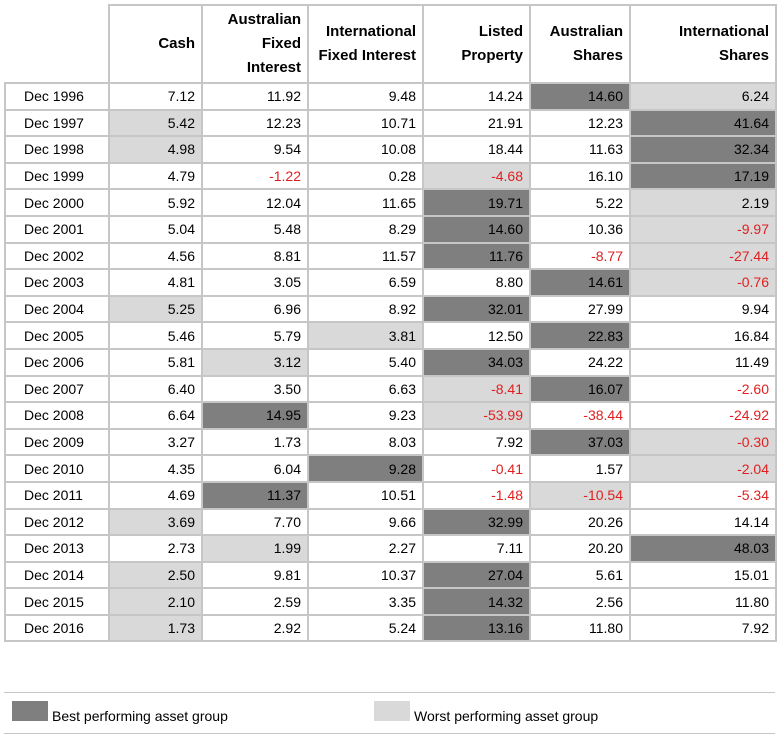 This screenshot has width=778, height=734. I want to click on value-cell: 14.60, so click(476, 229).